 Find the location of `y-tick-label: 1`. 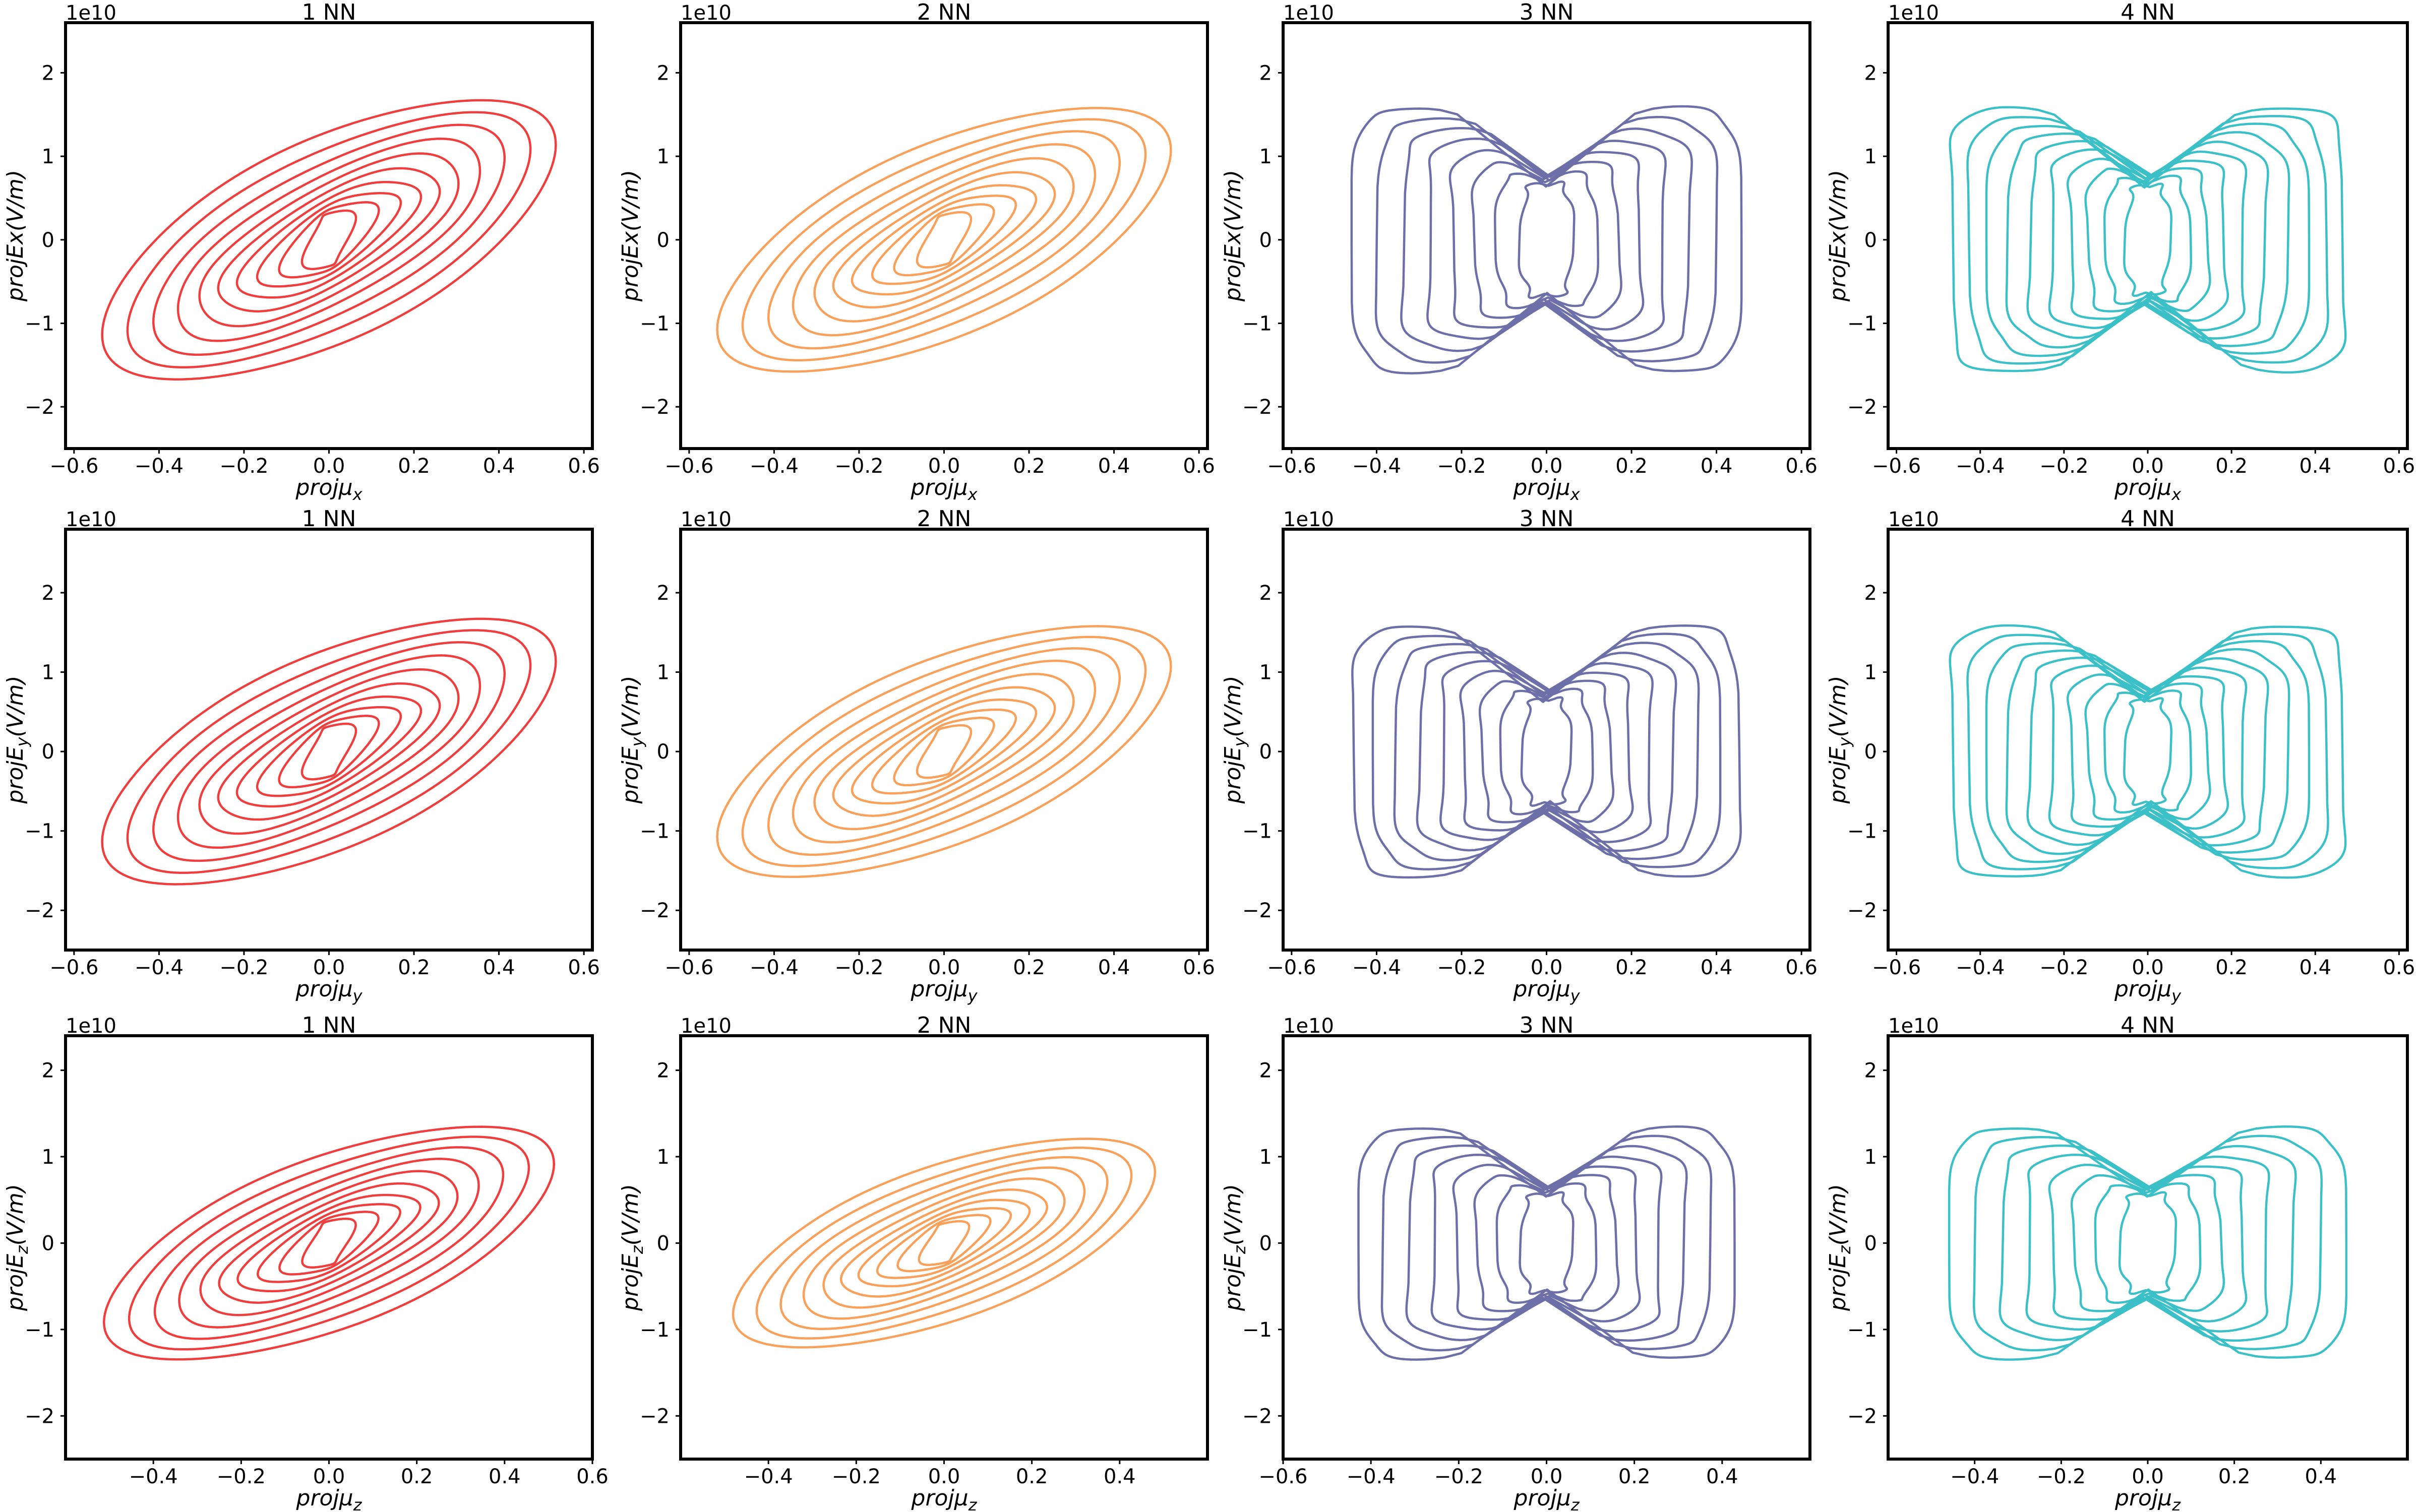

y-tick-label: 1 is located at coordinates (1265, 1157).